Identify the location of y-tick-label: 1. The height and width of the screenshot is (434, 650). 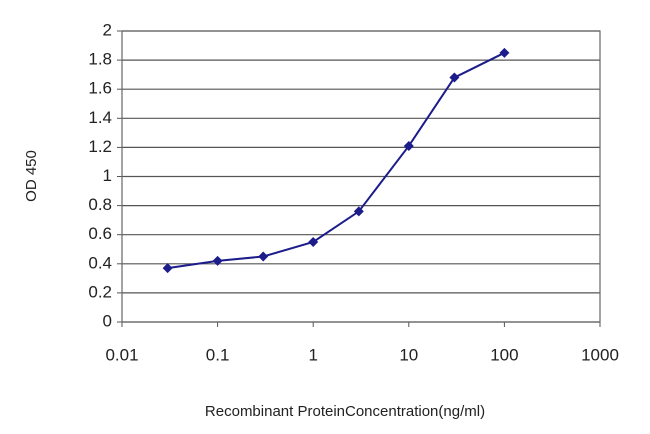
(107, 175).